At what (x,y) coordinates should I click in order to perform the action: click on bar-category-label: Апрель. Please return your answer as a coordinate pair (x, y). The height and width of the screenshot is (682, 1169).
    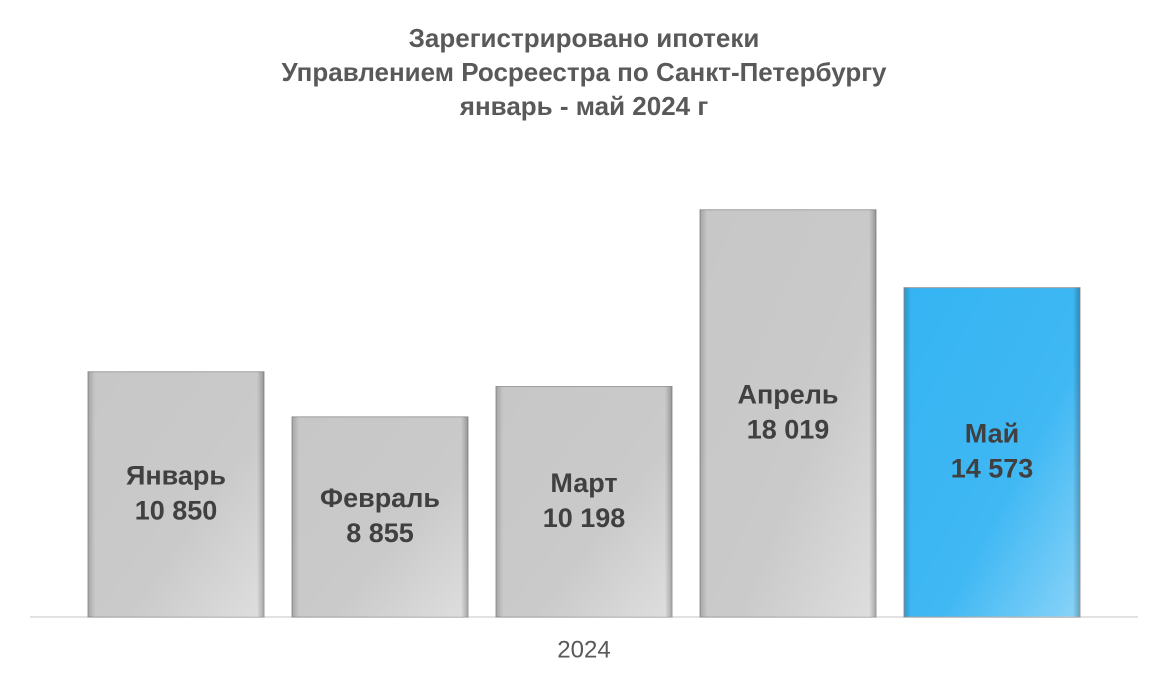
    Looking at the image, I should click on (787, 395).